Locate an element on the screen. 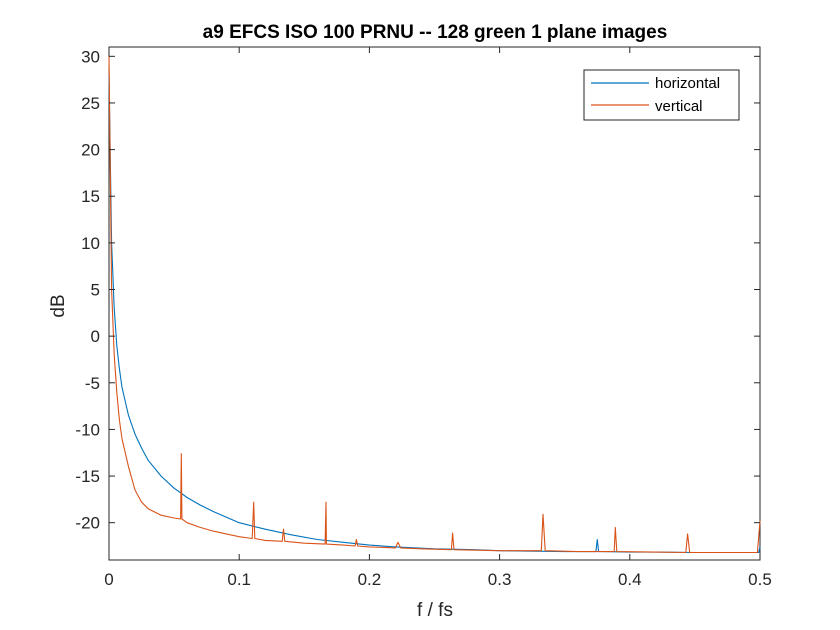 Image resolution: width=840 pixels, height=630 pixels. legend-label-vertical: vertical is located at coordinates (679, 106).